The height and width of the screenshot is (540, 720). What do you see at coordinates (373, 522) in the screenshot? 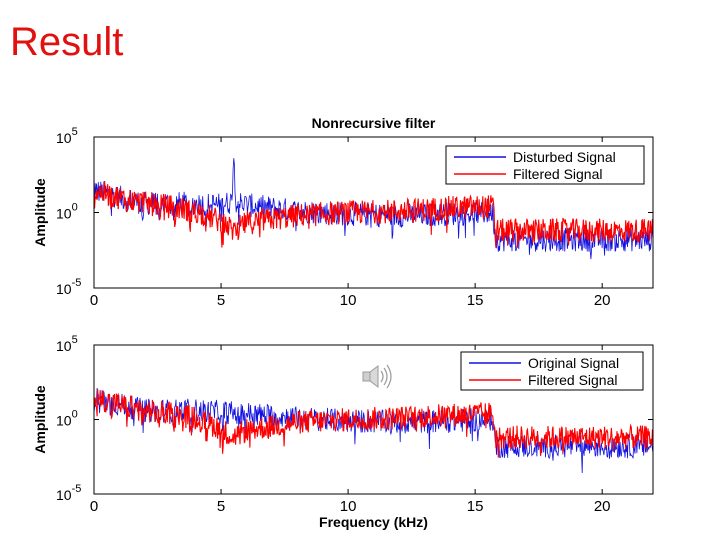
I see `x-axis-label: Frequency (kHz)` at bounding box center [373, 522].